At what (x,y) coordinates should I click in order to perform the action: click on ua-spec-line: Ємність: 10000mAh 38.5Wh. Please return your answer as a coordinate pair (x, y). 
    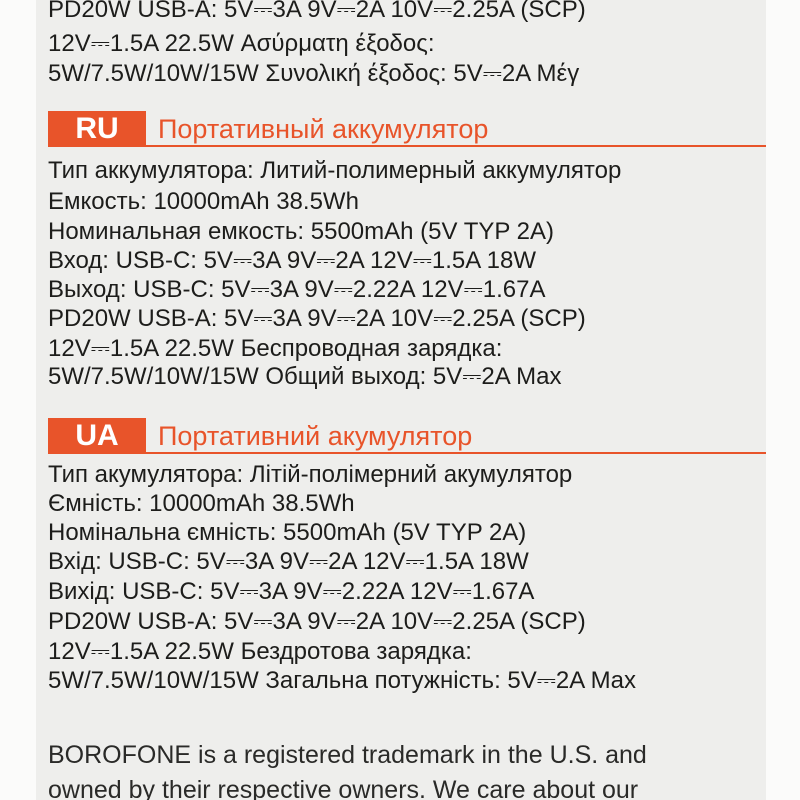
    Looking at the image, I should click on (201, 503).